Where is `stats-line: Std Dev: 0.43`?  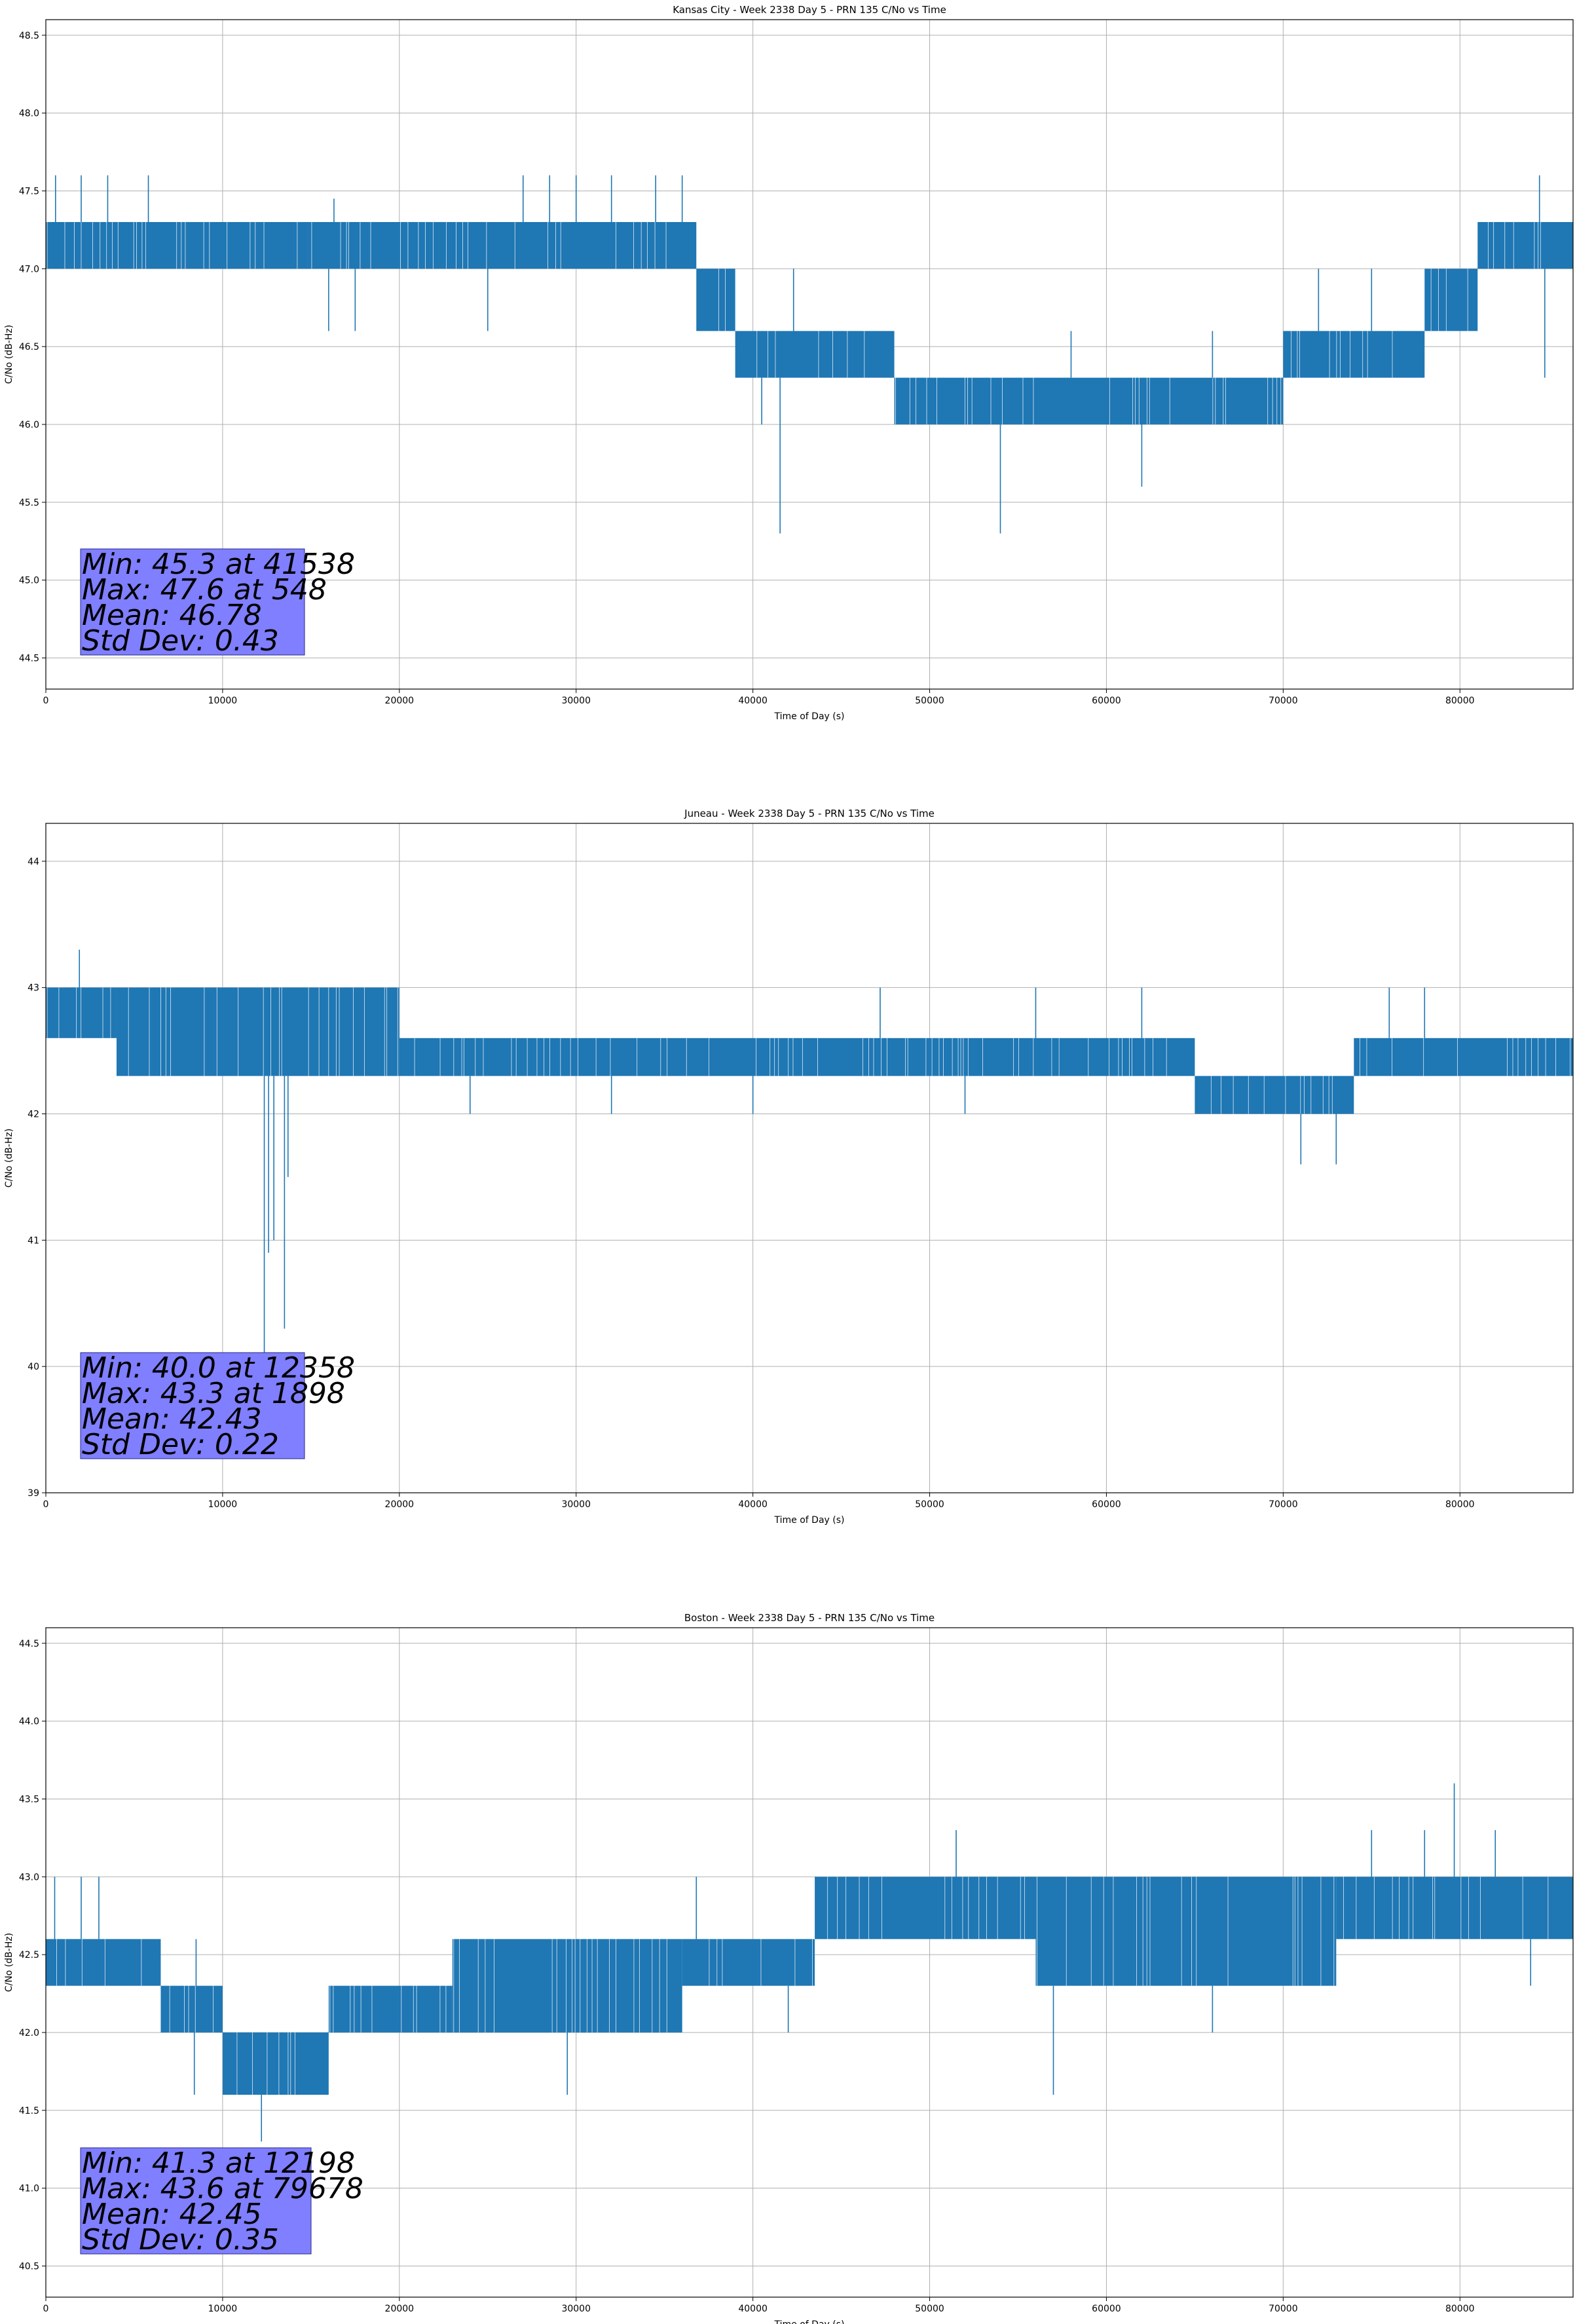
stats-line: Std Dev: 0.43 is located at coordinates (180, 641).